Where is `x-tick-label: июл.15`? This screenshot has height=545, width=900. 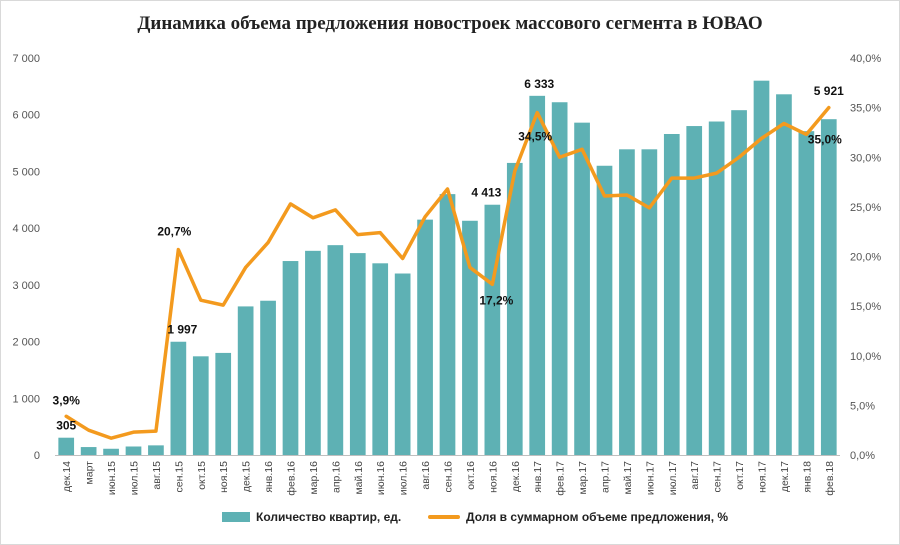
x-tick-label: июл.15 is located at coordinates (135, 478).